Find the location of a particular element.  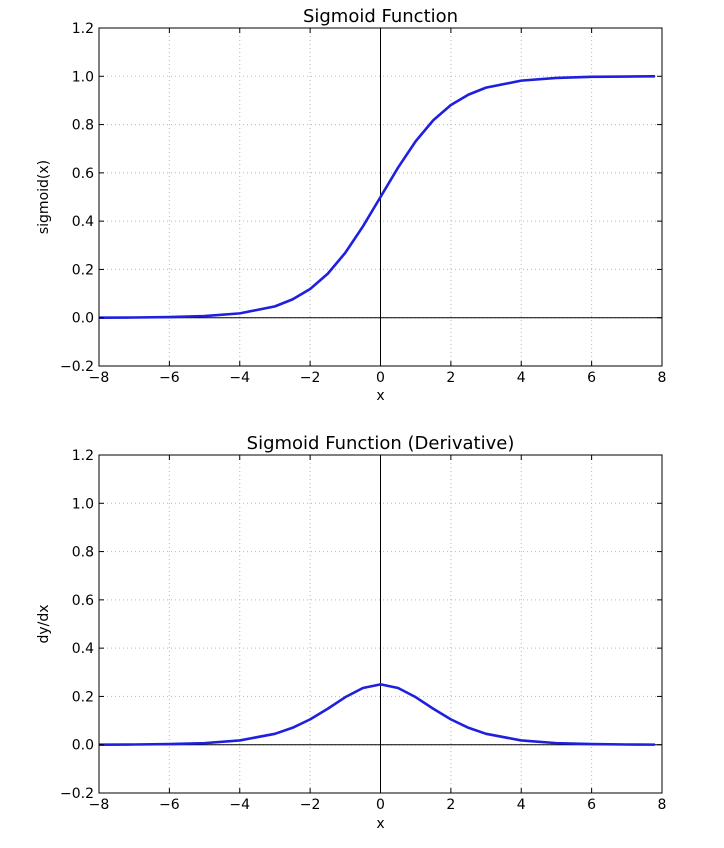

chart-1-y-axis-label: dy/dx is located at coordinates (44, 623).